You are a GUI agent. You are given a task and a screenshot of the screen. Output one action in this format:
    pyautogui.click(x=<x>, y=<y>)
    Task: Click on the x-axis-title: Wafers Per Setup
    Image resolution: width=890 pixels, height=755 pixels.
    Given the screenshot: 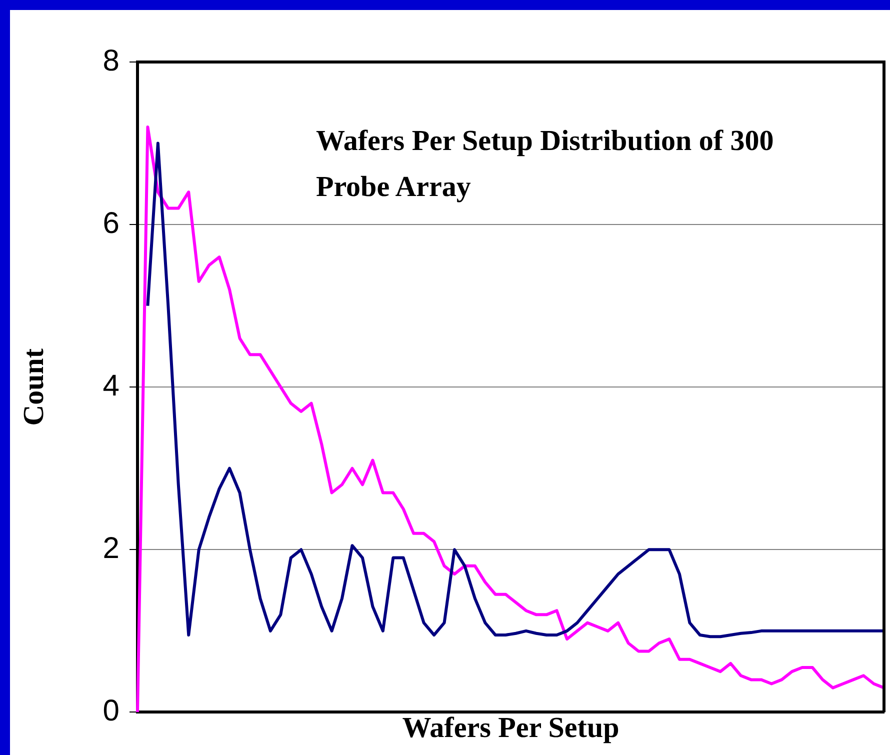 What is the action you would take?
    pyautogui.click(x=511, y=728)
    